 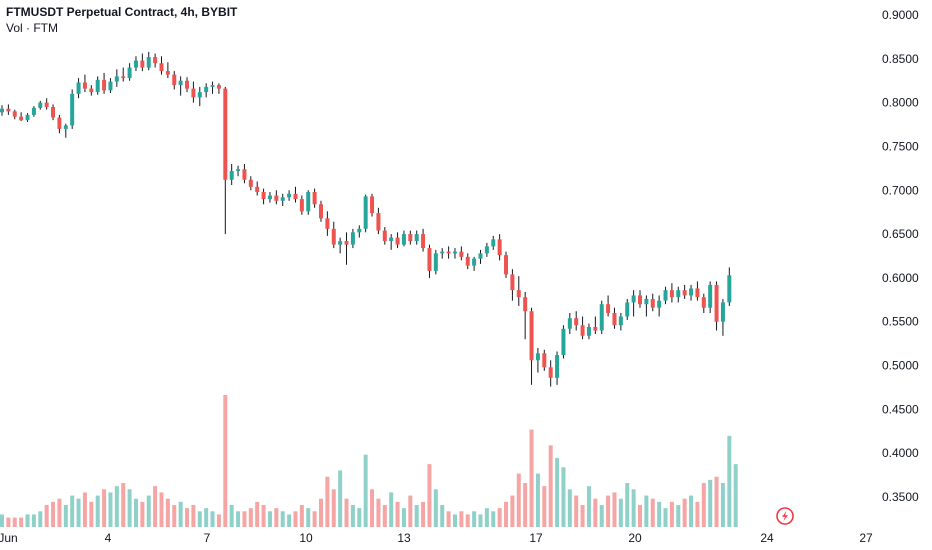 What do you see at coordinates (900, 59) in the screenshot?
I see `price-tick-label: 0.8500` at bounding box center [900, 59].